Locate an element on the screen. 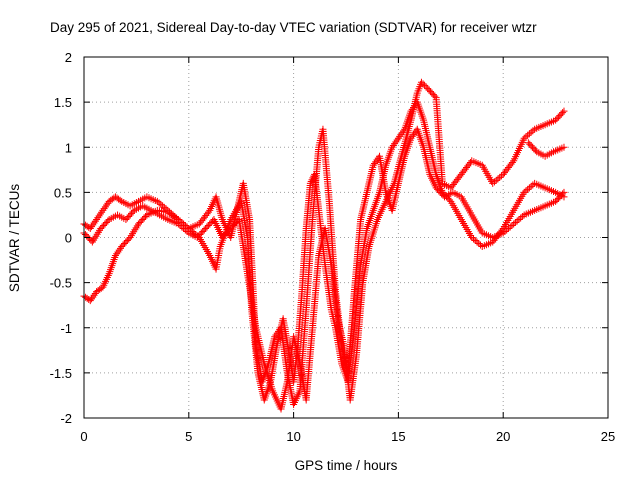 This screenshot has width=640, height=480. x-tick-label: 5 is located at coordinates (188, 436).